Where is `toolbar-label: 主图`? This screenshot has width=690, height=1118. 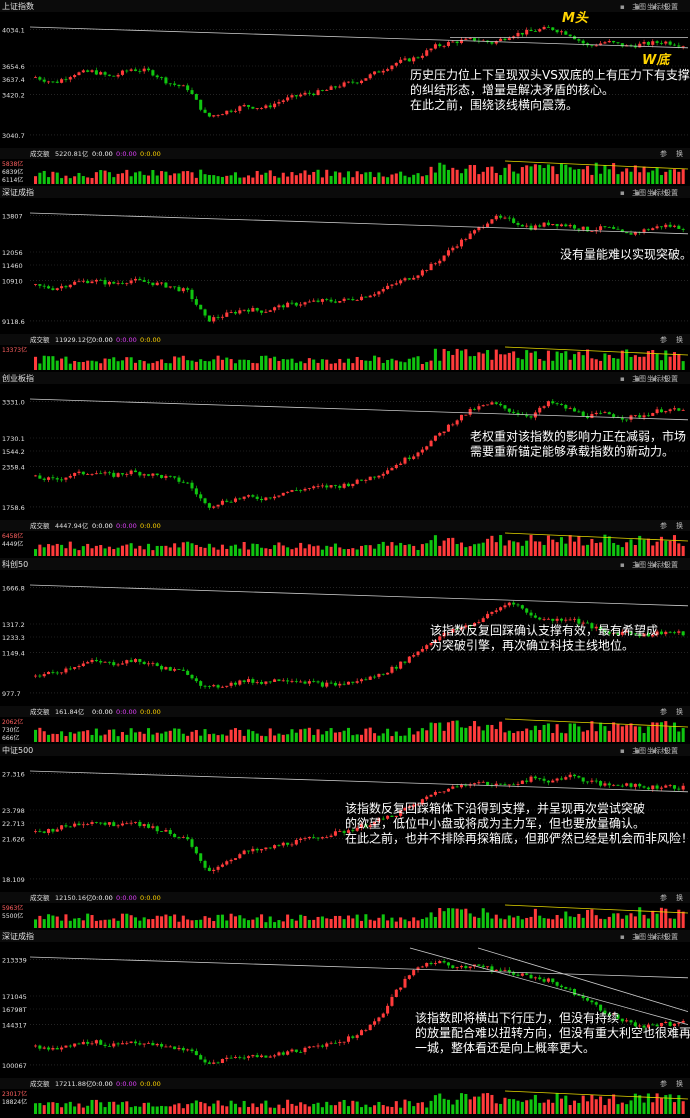 toolbar-label: 主图 is located at coordinates (639, 564).